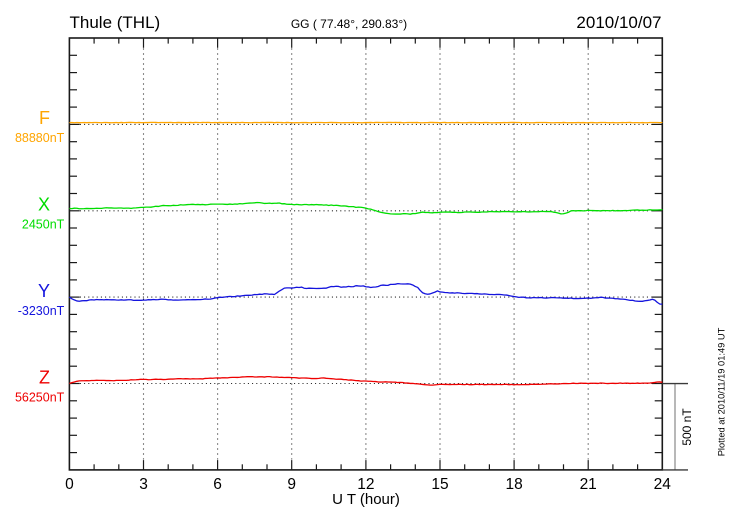  I want to click on svg-text: 9, so click(291, 484).